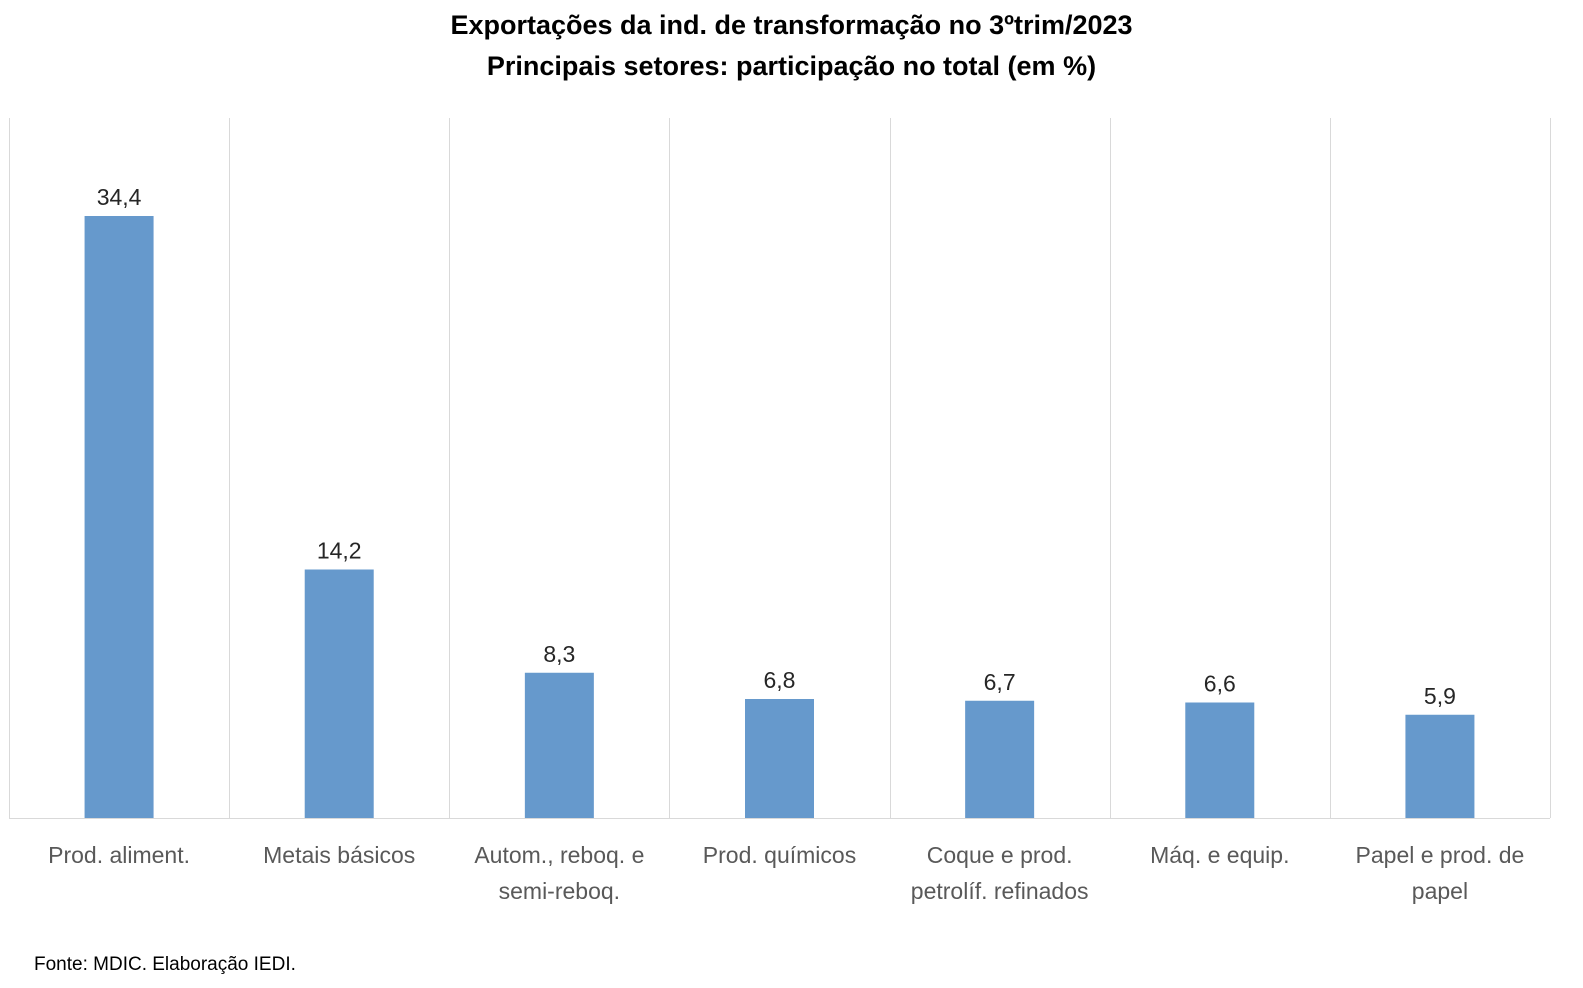 The width and height of the screenshot is (1583, 988). Describe the element at coordinates (559, 654) in the screenshot. I see `data-label: 8,3` at that location.